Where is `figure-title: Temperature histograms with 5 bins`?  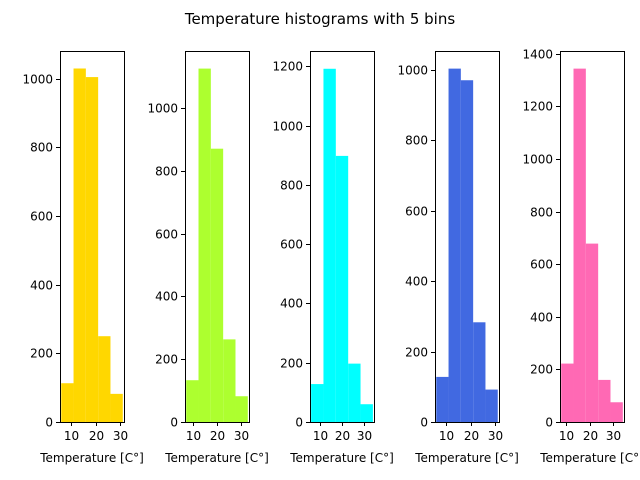 figure-title: Temperature histograms with 5 bins is located at coordinates (320, 19).